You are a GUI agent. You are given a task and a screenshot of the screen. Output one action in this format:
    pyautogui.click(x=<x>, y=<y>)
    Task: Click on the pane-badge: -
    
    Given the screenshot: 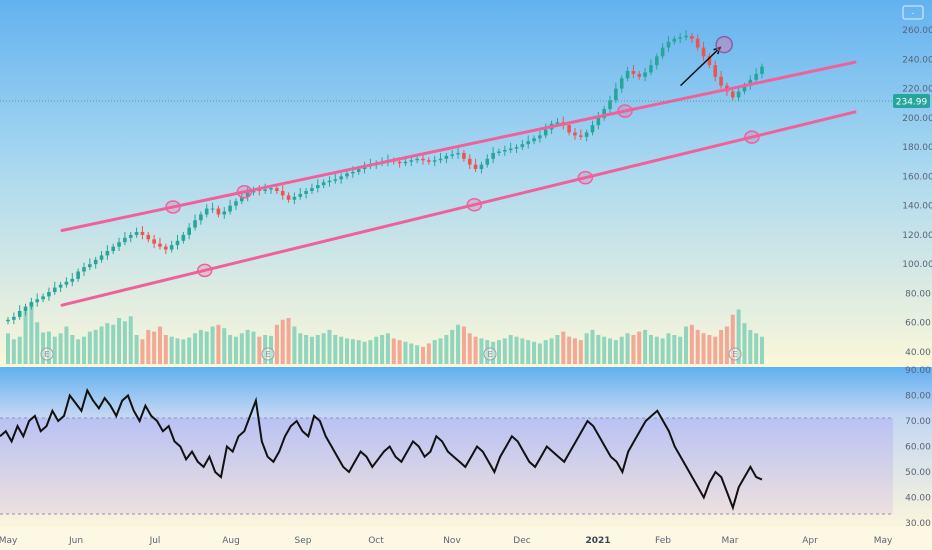 What is the action you would take?
    pyautogui.click(x=913, y=12)
    